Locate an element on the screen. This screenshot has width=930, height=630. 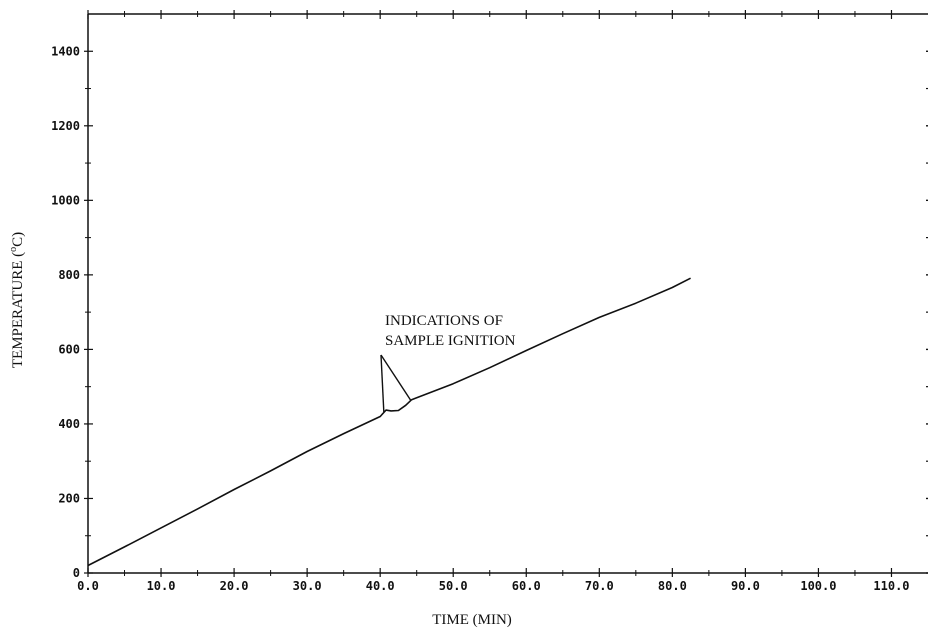
y-axis-title-main: TEMPERATURE ( is located at coordinates (18, 310).